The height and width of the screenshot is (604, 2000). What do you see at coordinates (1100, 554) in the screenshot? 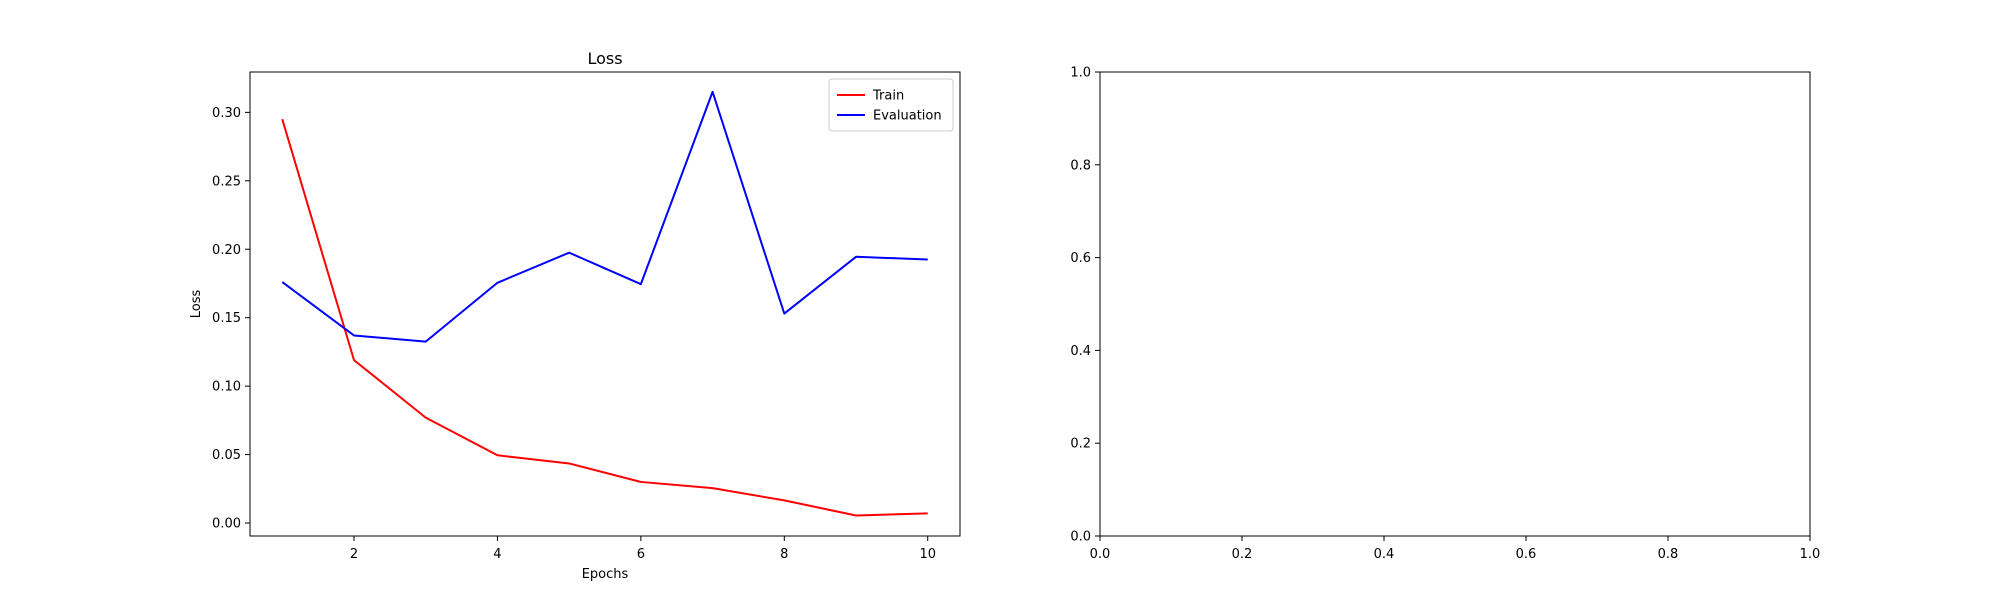
I see `x-tick-label: 0.0` at bounding box center [1100, 554].